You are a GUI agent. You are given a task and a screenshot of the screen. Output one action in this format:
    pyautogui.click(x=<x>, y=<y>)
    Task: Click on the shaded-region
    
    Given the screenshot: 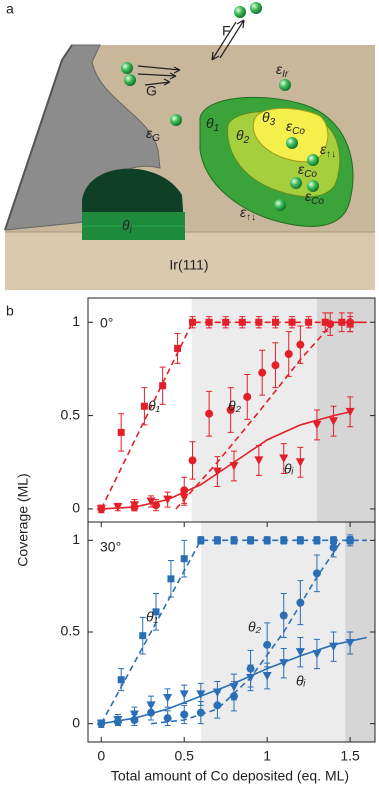 What is the action you would take?
    pyautogui.click(x=254, y=410)
    